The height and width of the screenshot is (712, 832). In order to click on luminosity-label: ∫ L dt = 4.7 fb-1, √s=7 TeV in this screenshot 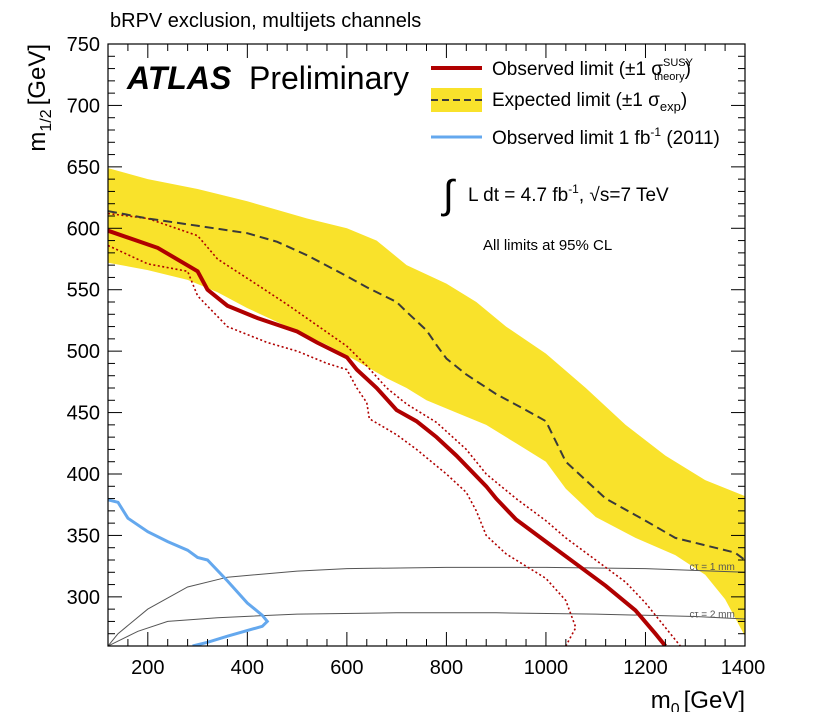, I will do `click(555, 195)`.